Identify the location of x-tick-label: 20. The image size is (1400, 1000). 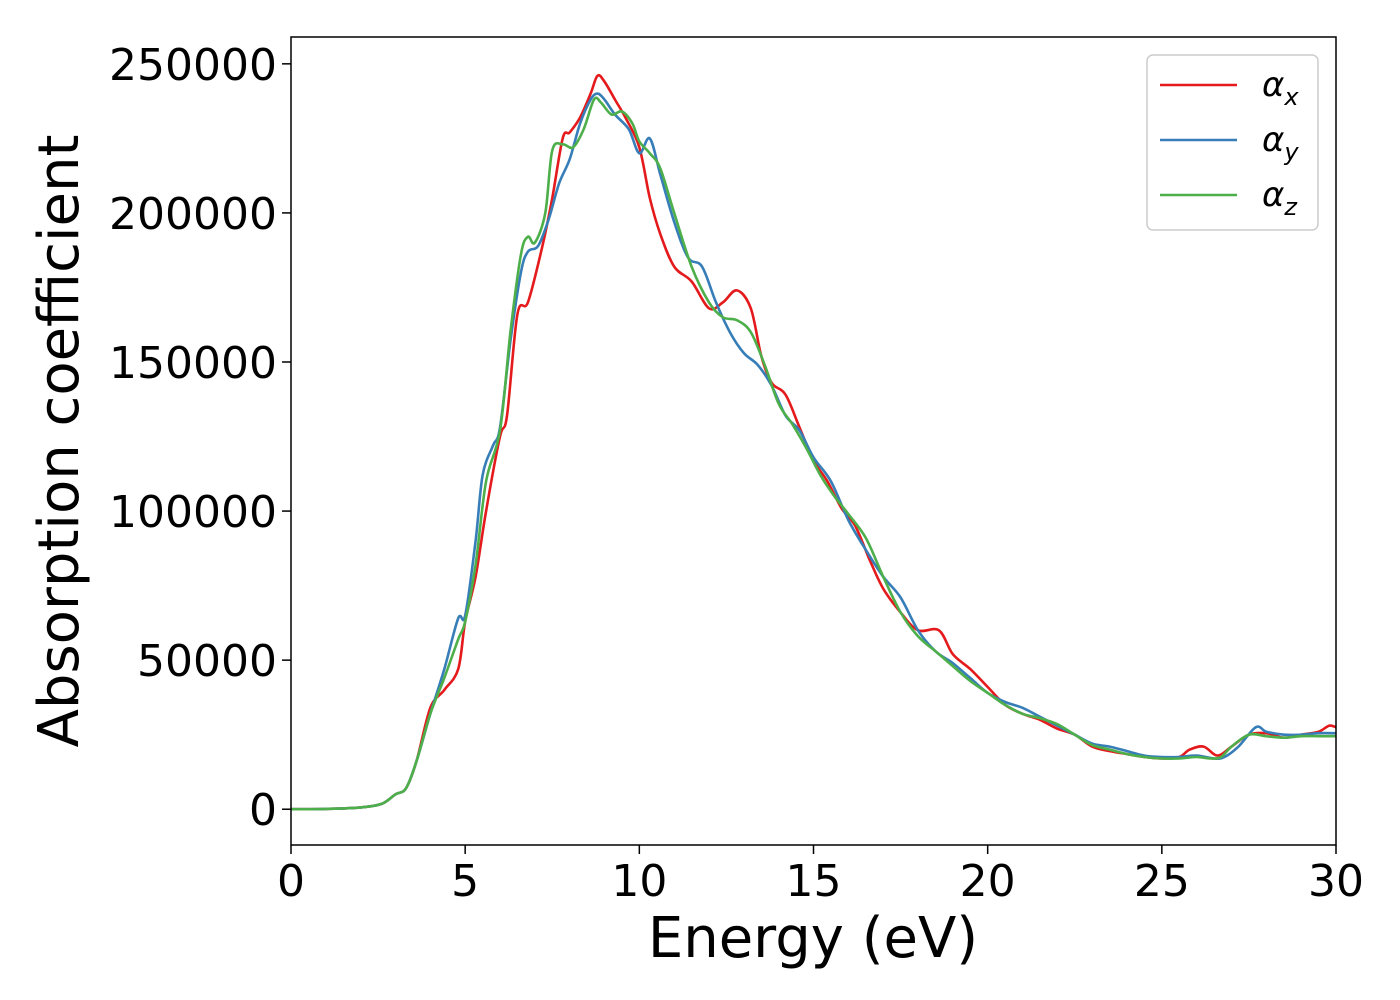
(988, 881).